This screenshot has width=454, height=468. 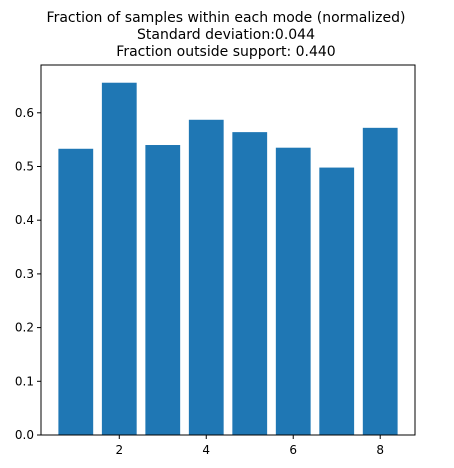 I want to click on y-axis-ticks: 0.0 0.1 0.2 0.3 0.4 0.5 0.6, so click(x=28, y=274).